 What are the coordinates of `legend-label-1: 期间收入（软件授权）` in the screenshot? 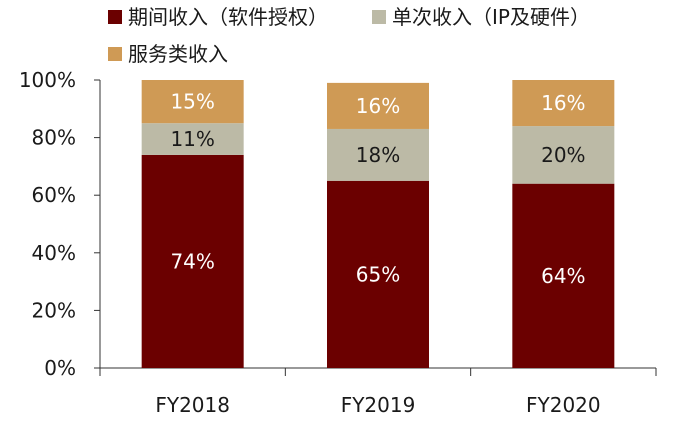 It's located at (228, 17).